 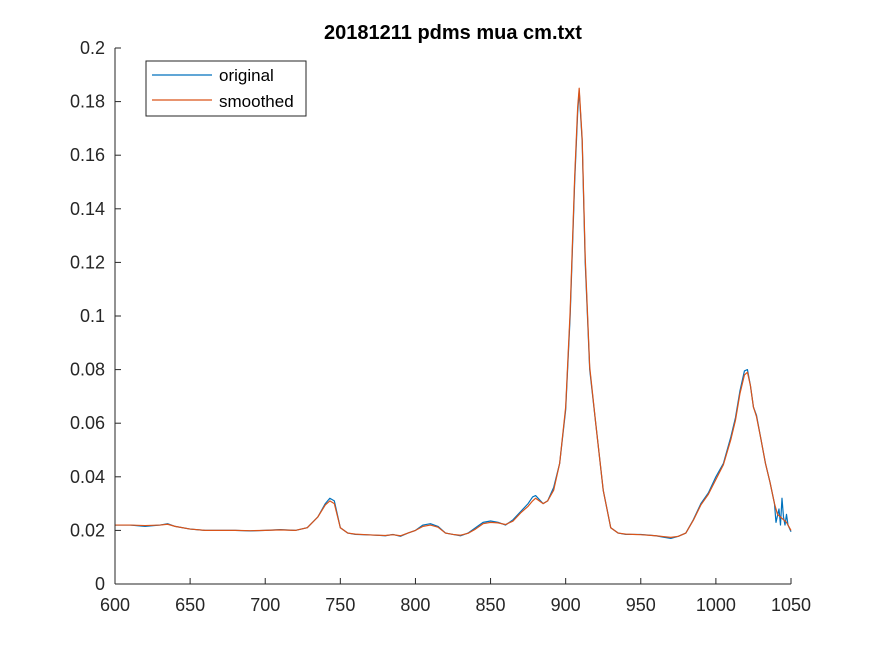 What do you see at coordinates (87, 262) in the screenshot?
I see `y-tick-label: 0.12` at bounding box center [87, 262].